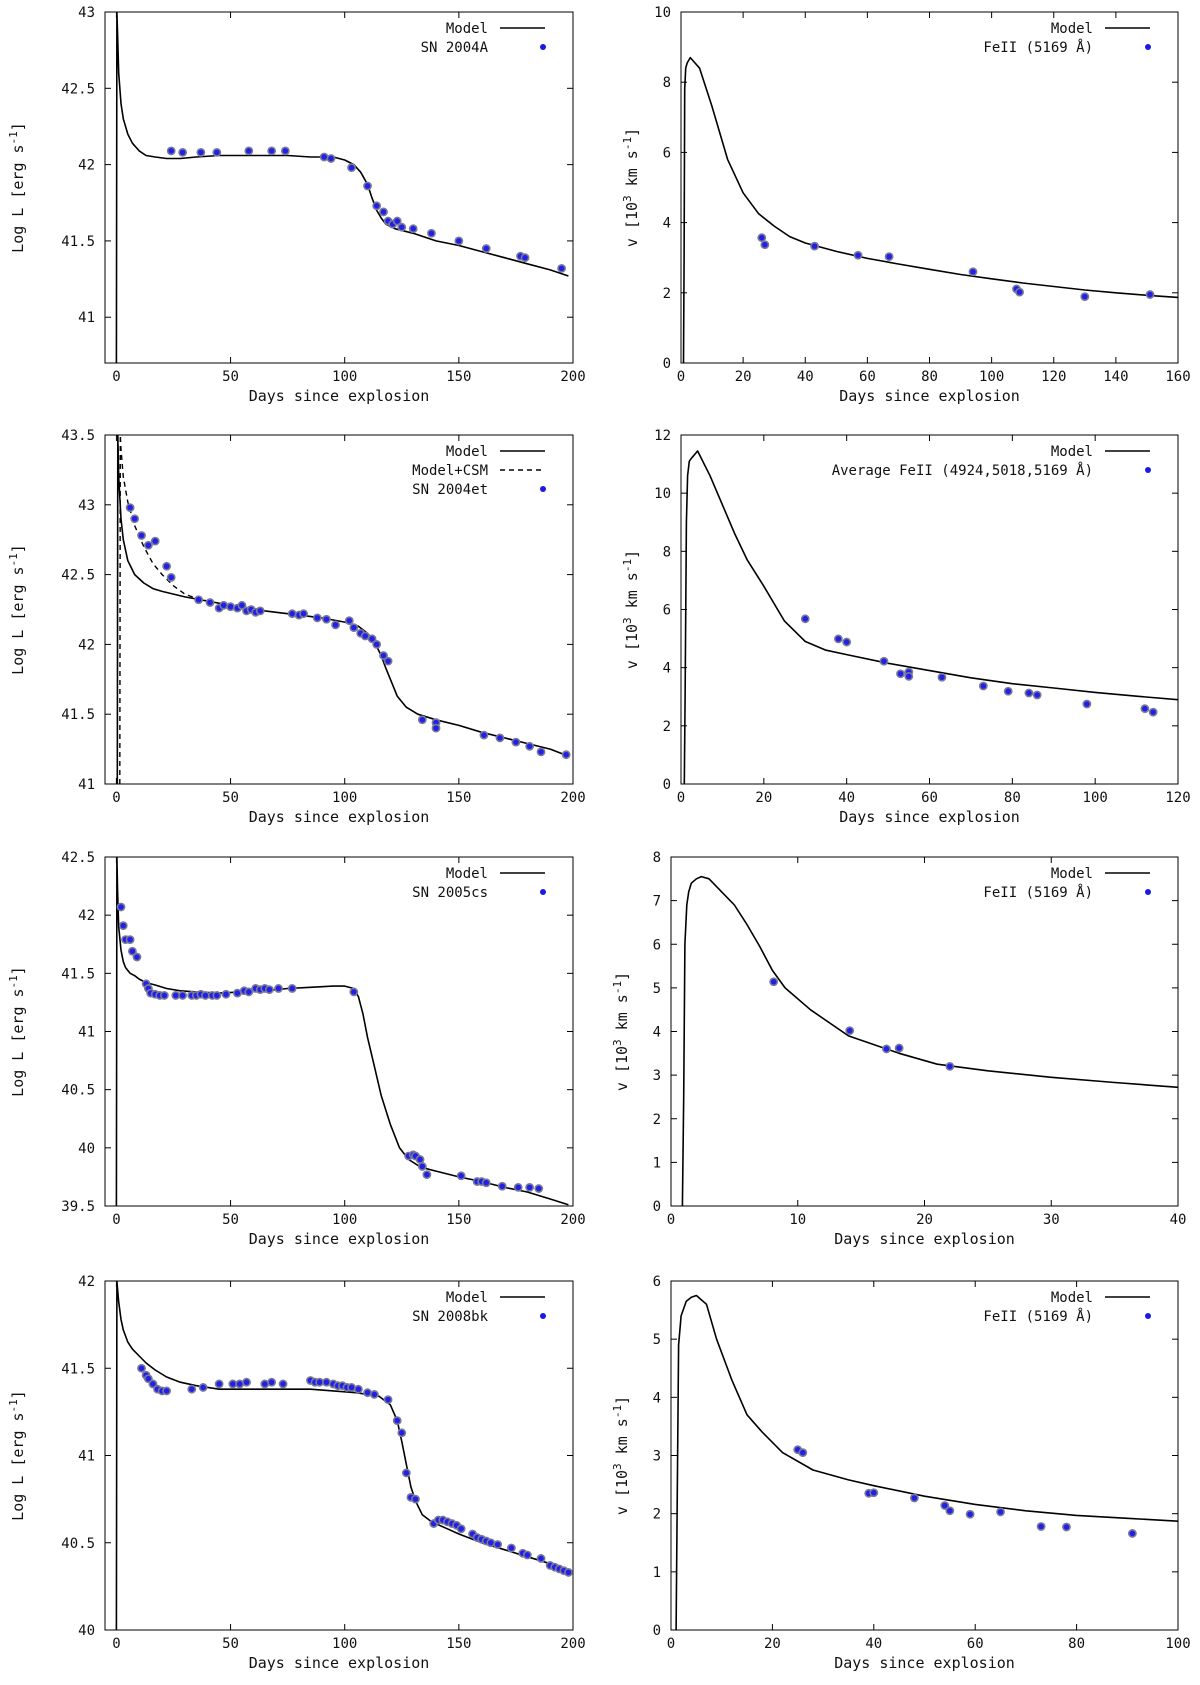  I want to click on y-tick-label: 3, so click(657, 1076).